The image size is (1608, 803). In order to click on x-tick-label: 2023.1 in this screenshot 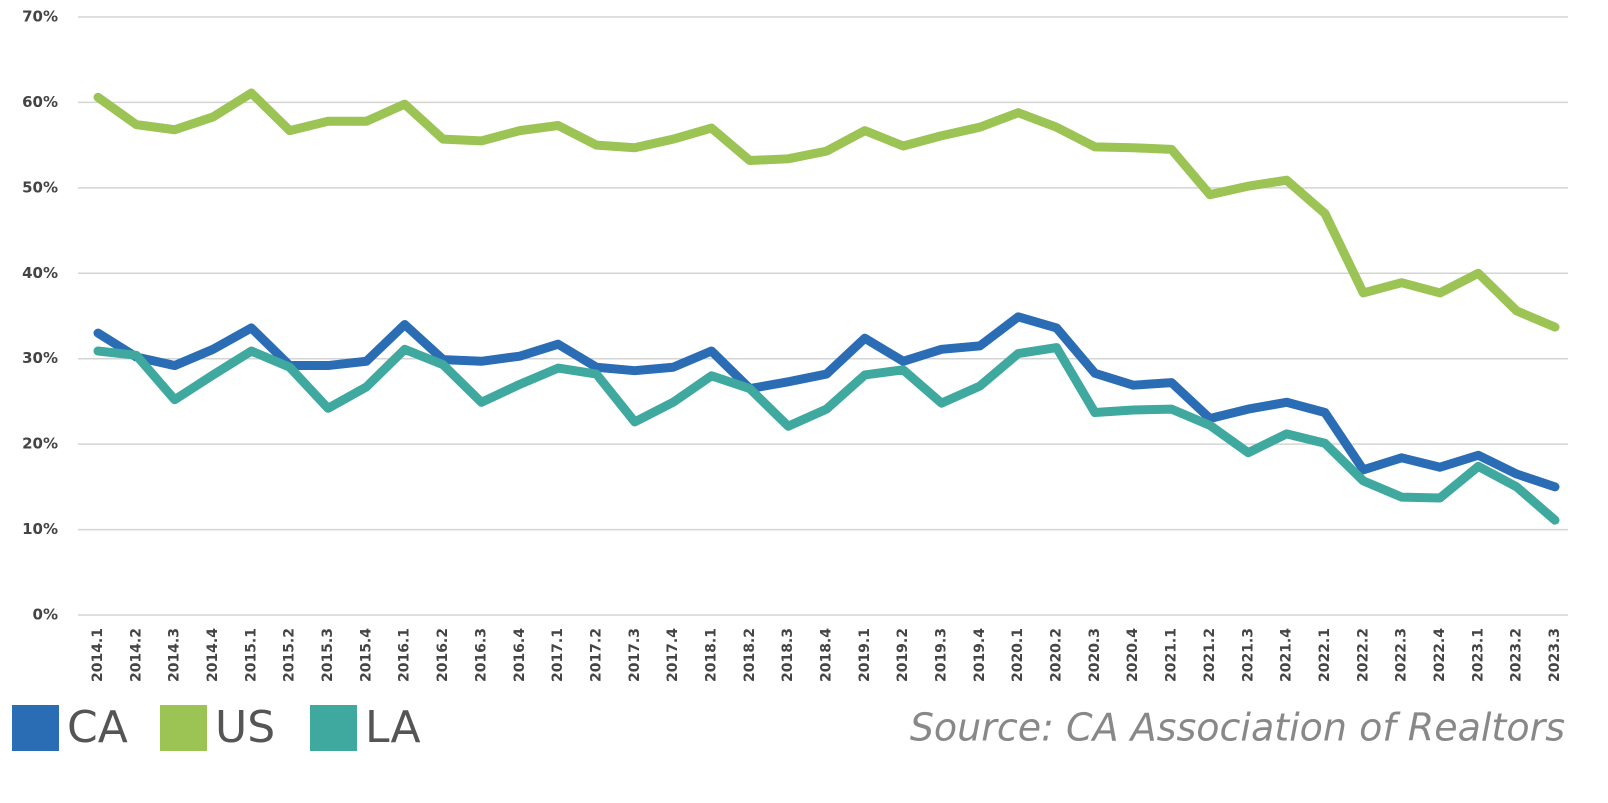, I will do `click(1478, 655)`.